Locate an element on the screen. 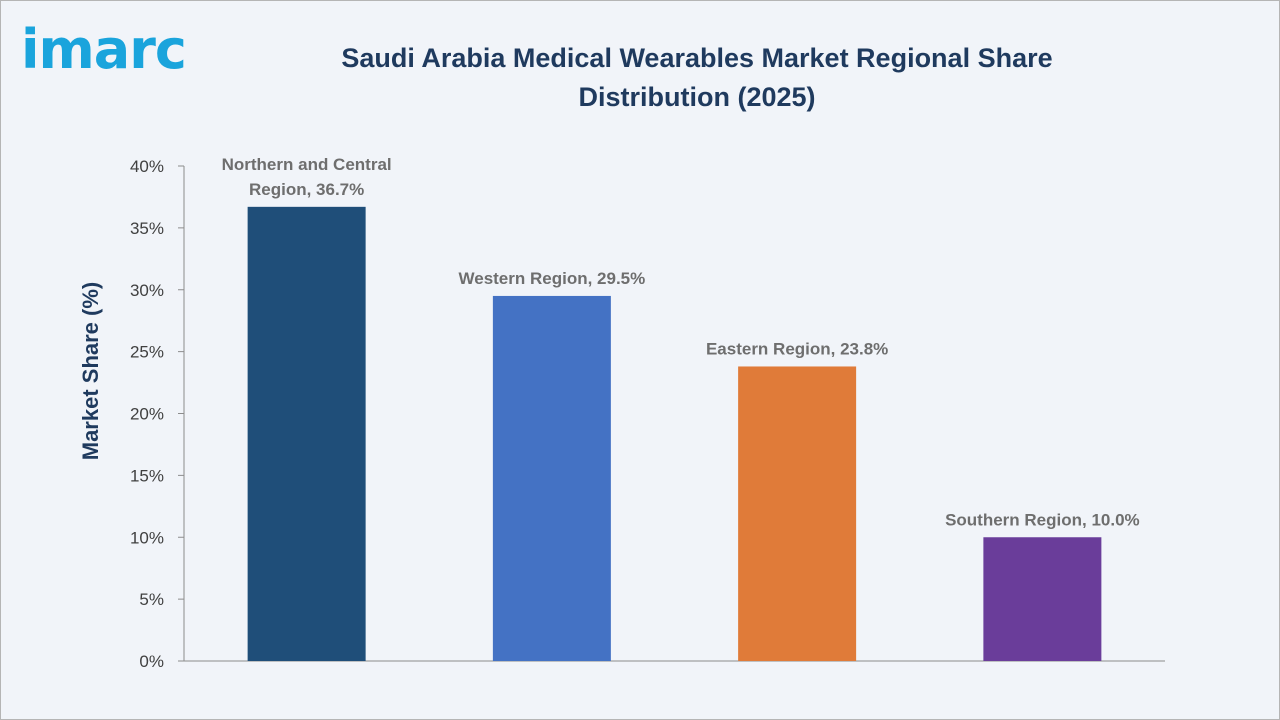 The image size is (1280, 720). y-tick-label: 40% is located at coordinates (147, 166).